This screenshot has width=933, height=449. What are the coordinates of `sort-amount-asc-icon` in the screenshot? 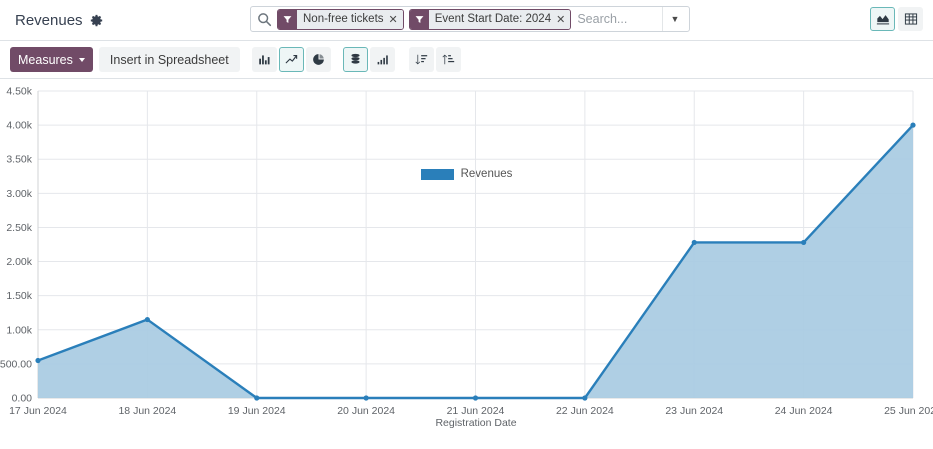 It's located at (448, 59).